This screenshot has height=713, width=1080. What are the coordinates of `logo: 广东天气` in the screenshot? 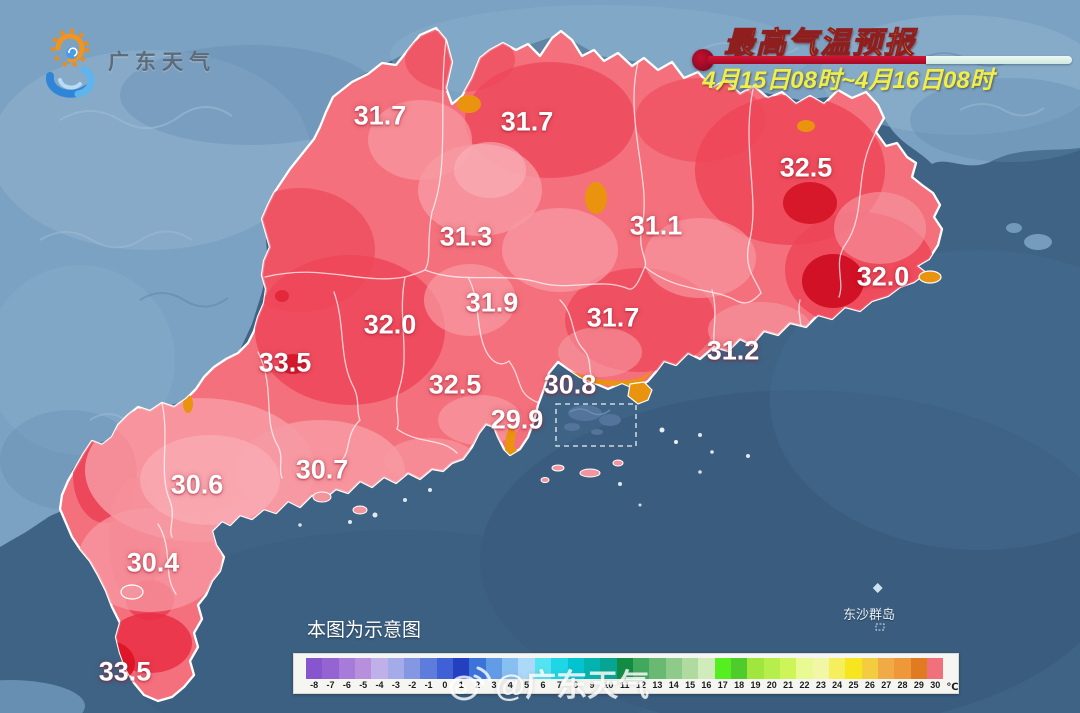 It's located at (126, 61).